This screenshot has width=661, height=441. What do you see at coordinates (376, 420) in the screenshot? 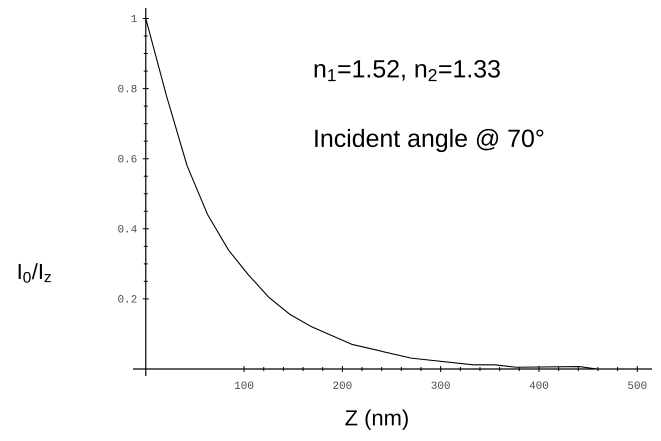
I see `x-axis-title: Z (nm)` at bounding box center [376, 420].